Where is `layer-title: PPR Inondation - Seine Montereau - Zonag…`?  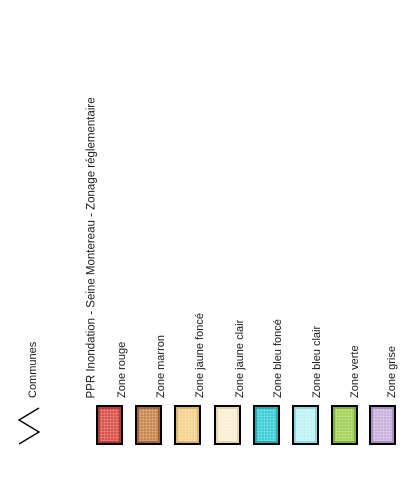 layer-title: PPR Inondation - Seine Montereau - Zonag… is located at coordinates (91, 247).